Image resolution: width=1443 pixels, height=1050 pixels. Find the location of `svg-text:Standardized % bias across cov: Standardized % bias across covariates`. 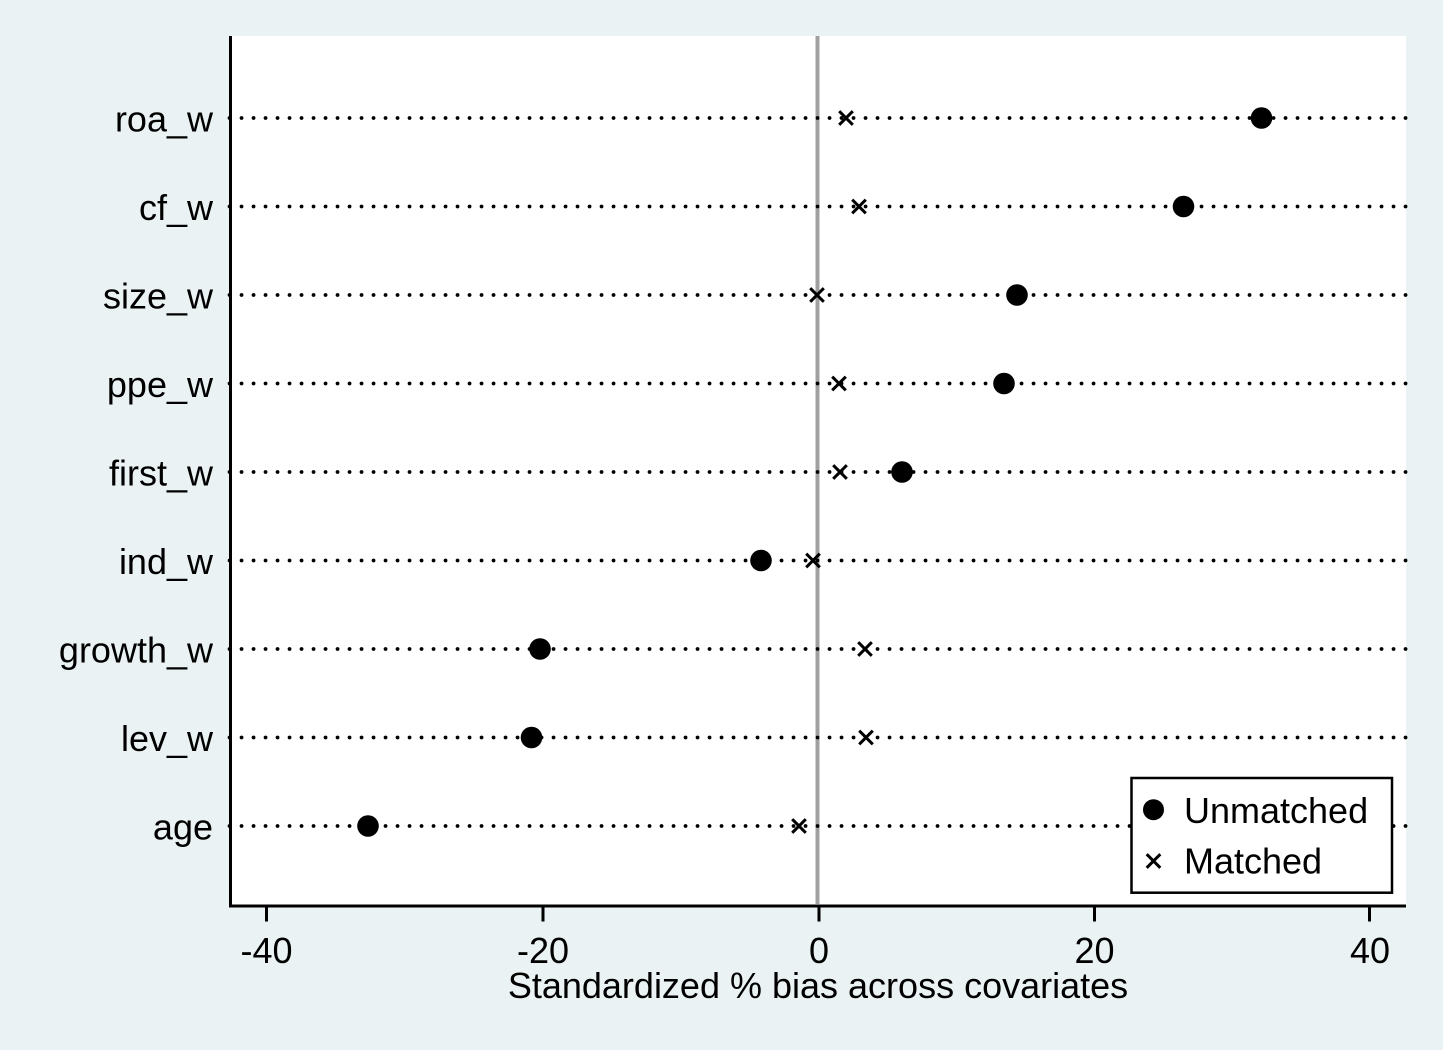

svg-text:Standardized % bias across cov: Standardized % bias across covariates is located at coordinates (818, 985).